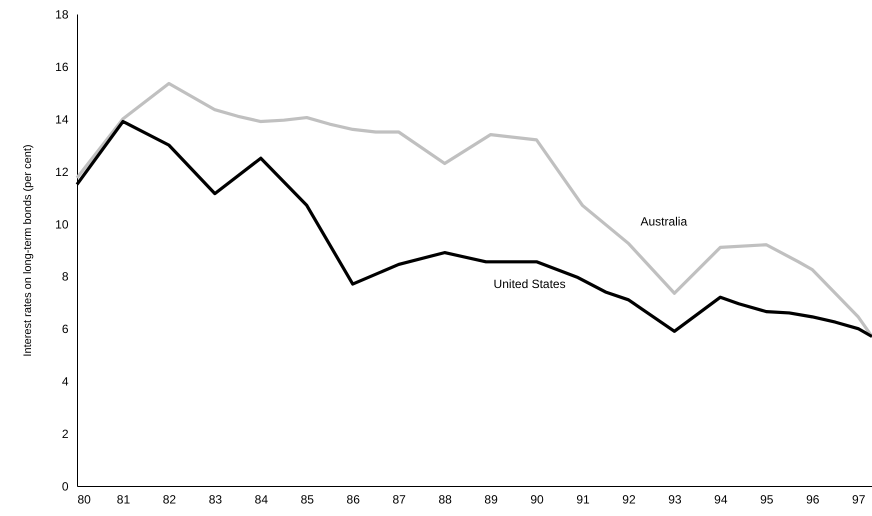  What do you see at coordinates (62, 171) in the screenshot?
I see `y-tick-label: 12` at bounding box center [62, 171].